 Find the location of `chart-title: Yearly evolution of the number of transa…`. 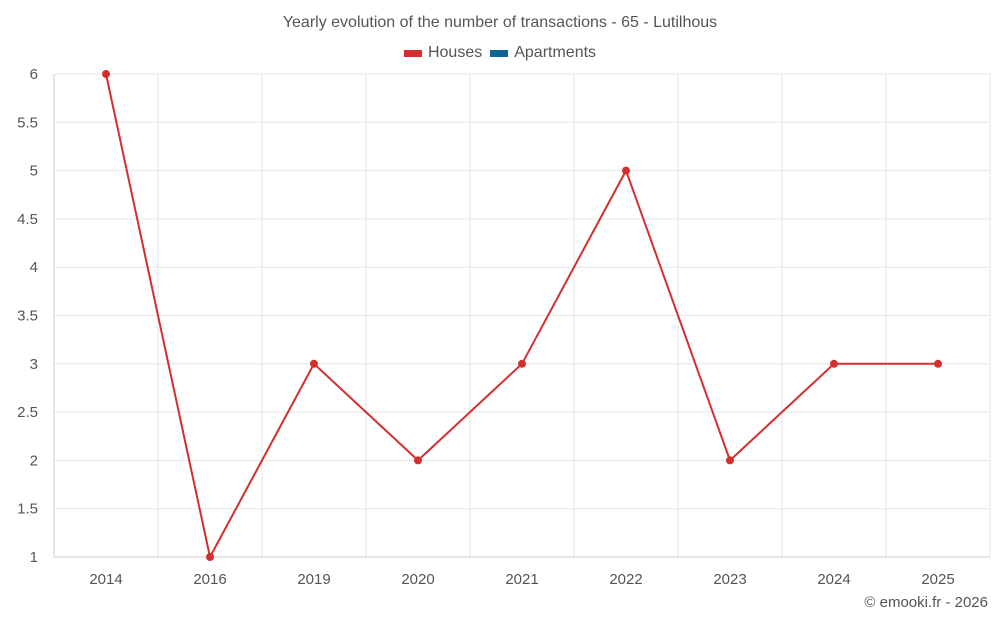

chart-title: Yearly evolution of the number of transa… is located at coordinates (500, 22).